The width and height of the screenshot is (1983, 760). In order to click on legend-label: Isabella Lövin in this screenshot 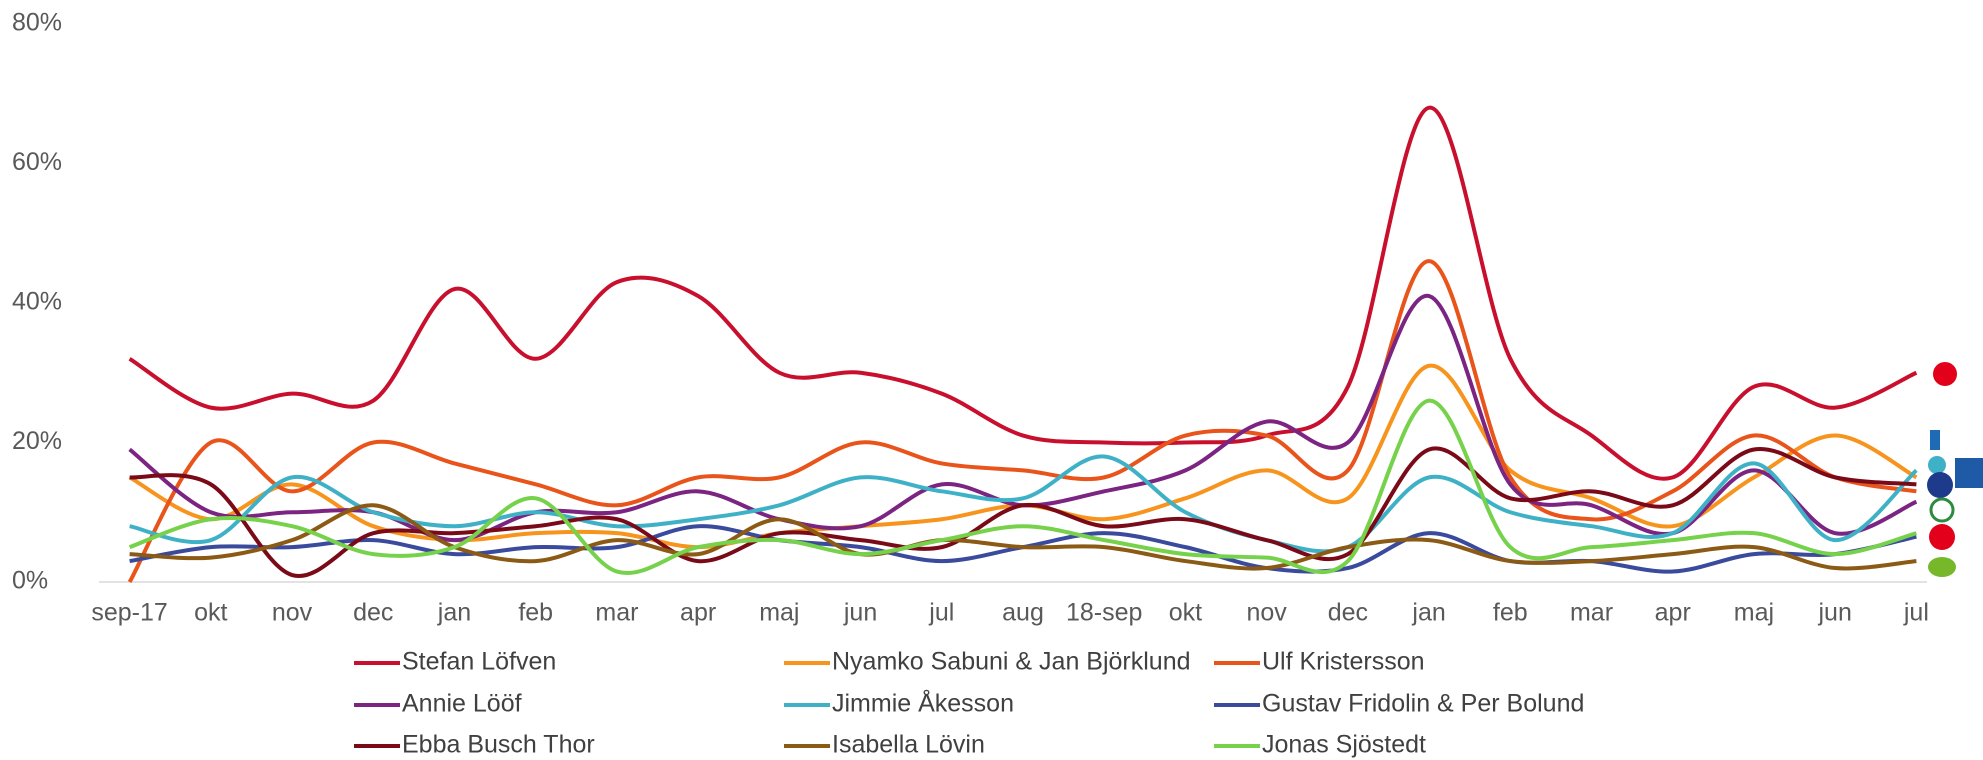, I will do `click(908, 745)`.